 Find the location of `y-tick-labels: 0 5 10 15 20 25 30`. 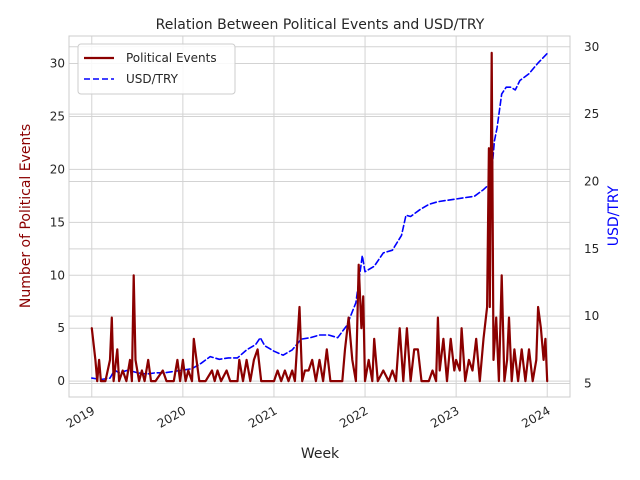

y-tick-labels: 0 5 10 15 20 25 30 is located at coordinates (57, 223).